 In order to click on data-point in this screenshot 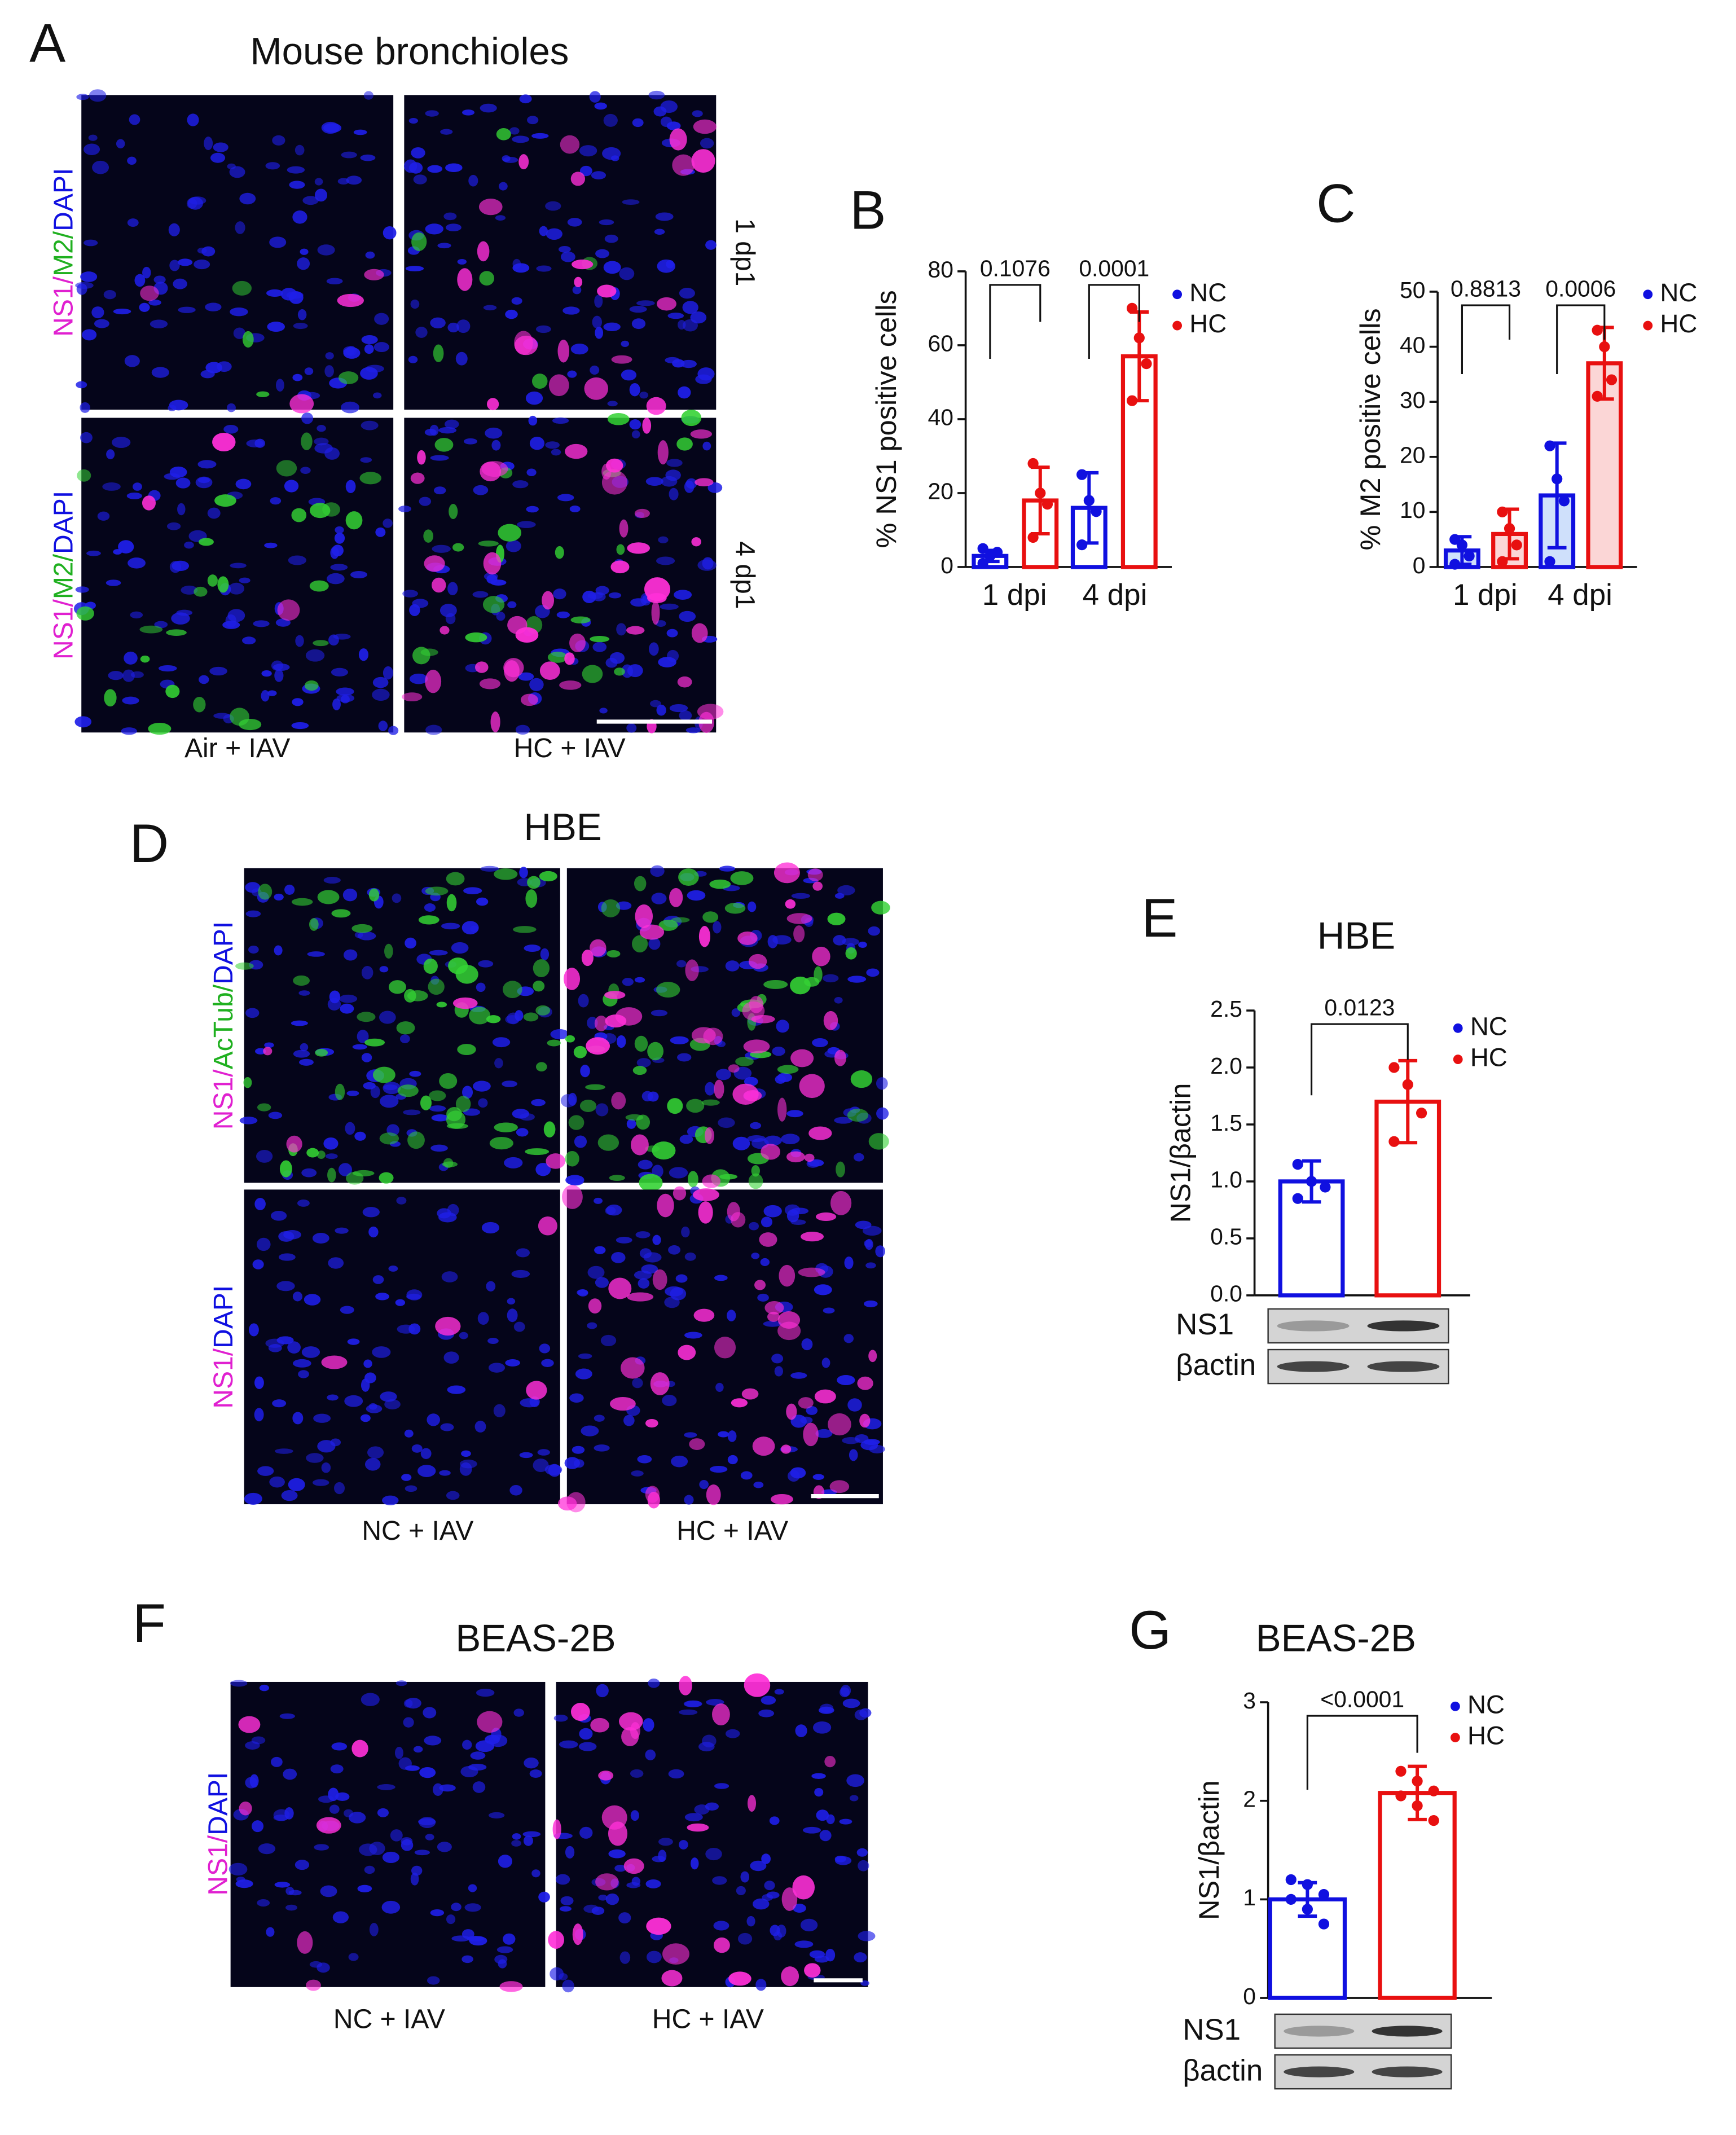, I will do `click(1502, 512)`.